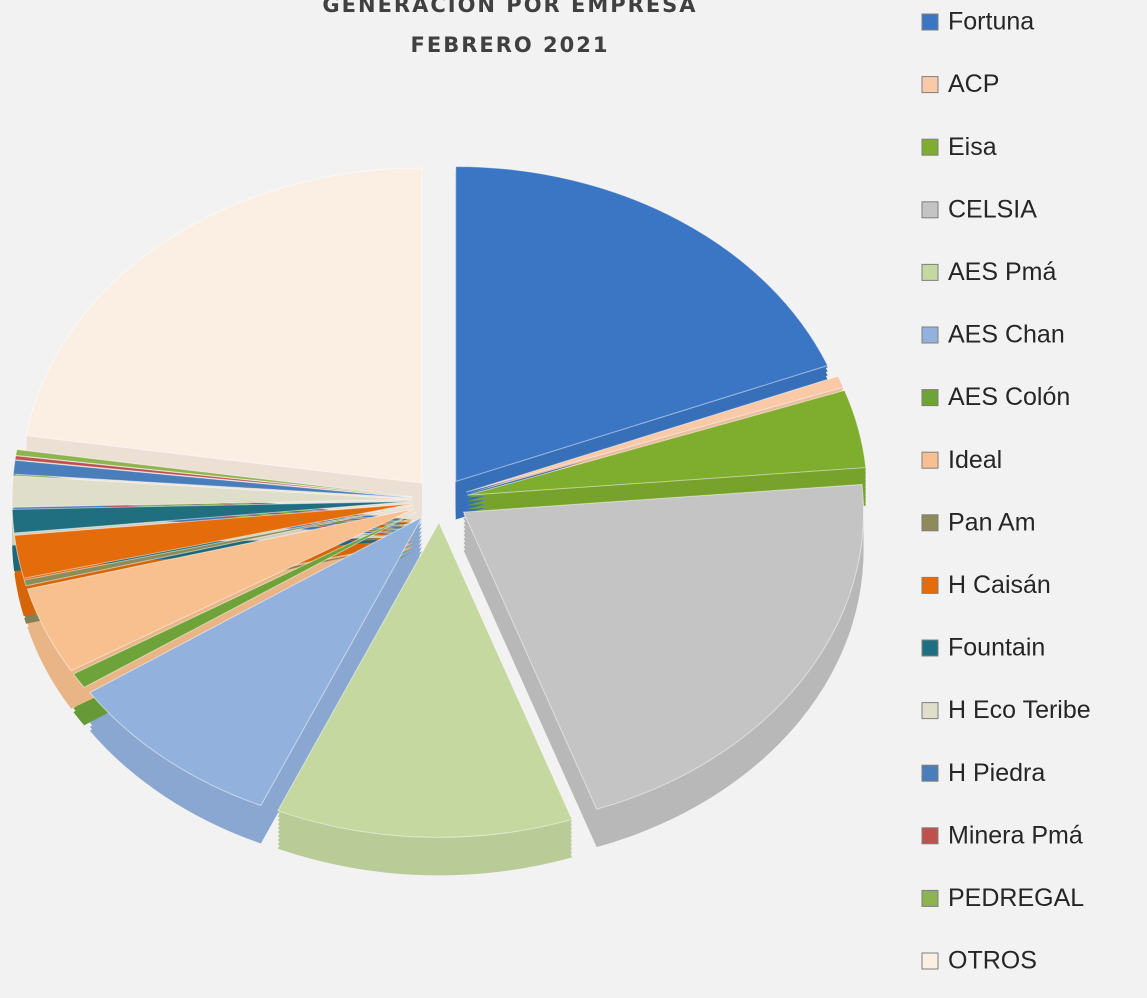 This screenshot has width=1147, height=998. Describe the element at coordinates (996, 648) in the screenshot. I see `legend-label: Fountain` at that location.